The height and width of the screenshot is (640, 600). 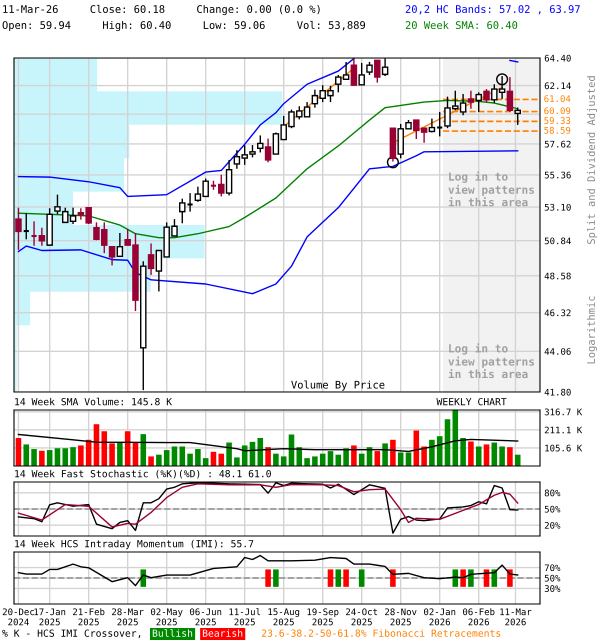 What do you see at coordinates (557, 58) in the screenshot?
I see `y-tick-label: 64.40` at bounding box center [557, 58].